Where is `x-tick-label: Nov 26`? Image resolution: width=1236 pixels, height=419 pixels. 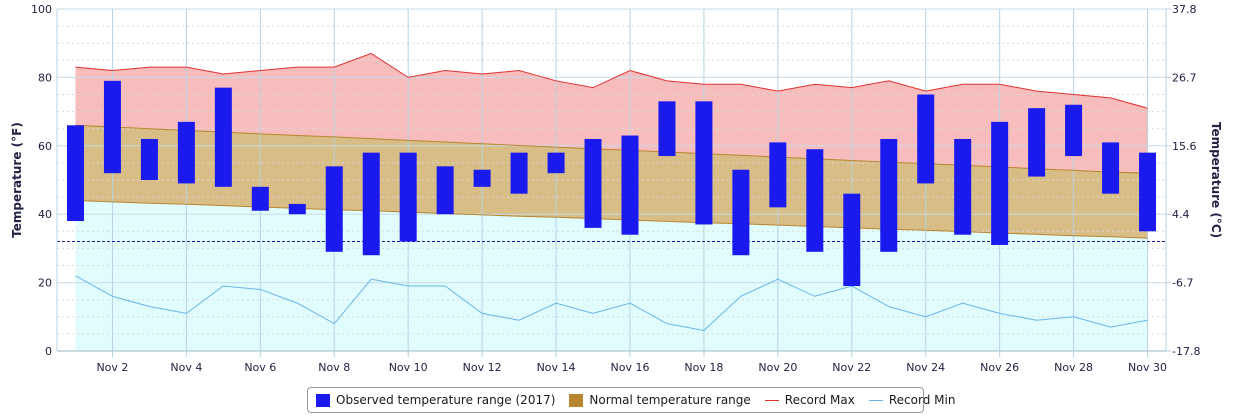
x-tick-label: Nov 26 is located at coordinates (999, 367).